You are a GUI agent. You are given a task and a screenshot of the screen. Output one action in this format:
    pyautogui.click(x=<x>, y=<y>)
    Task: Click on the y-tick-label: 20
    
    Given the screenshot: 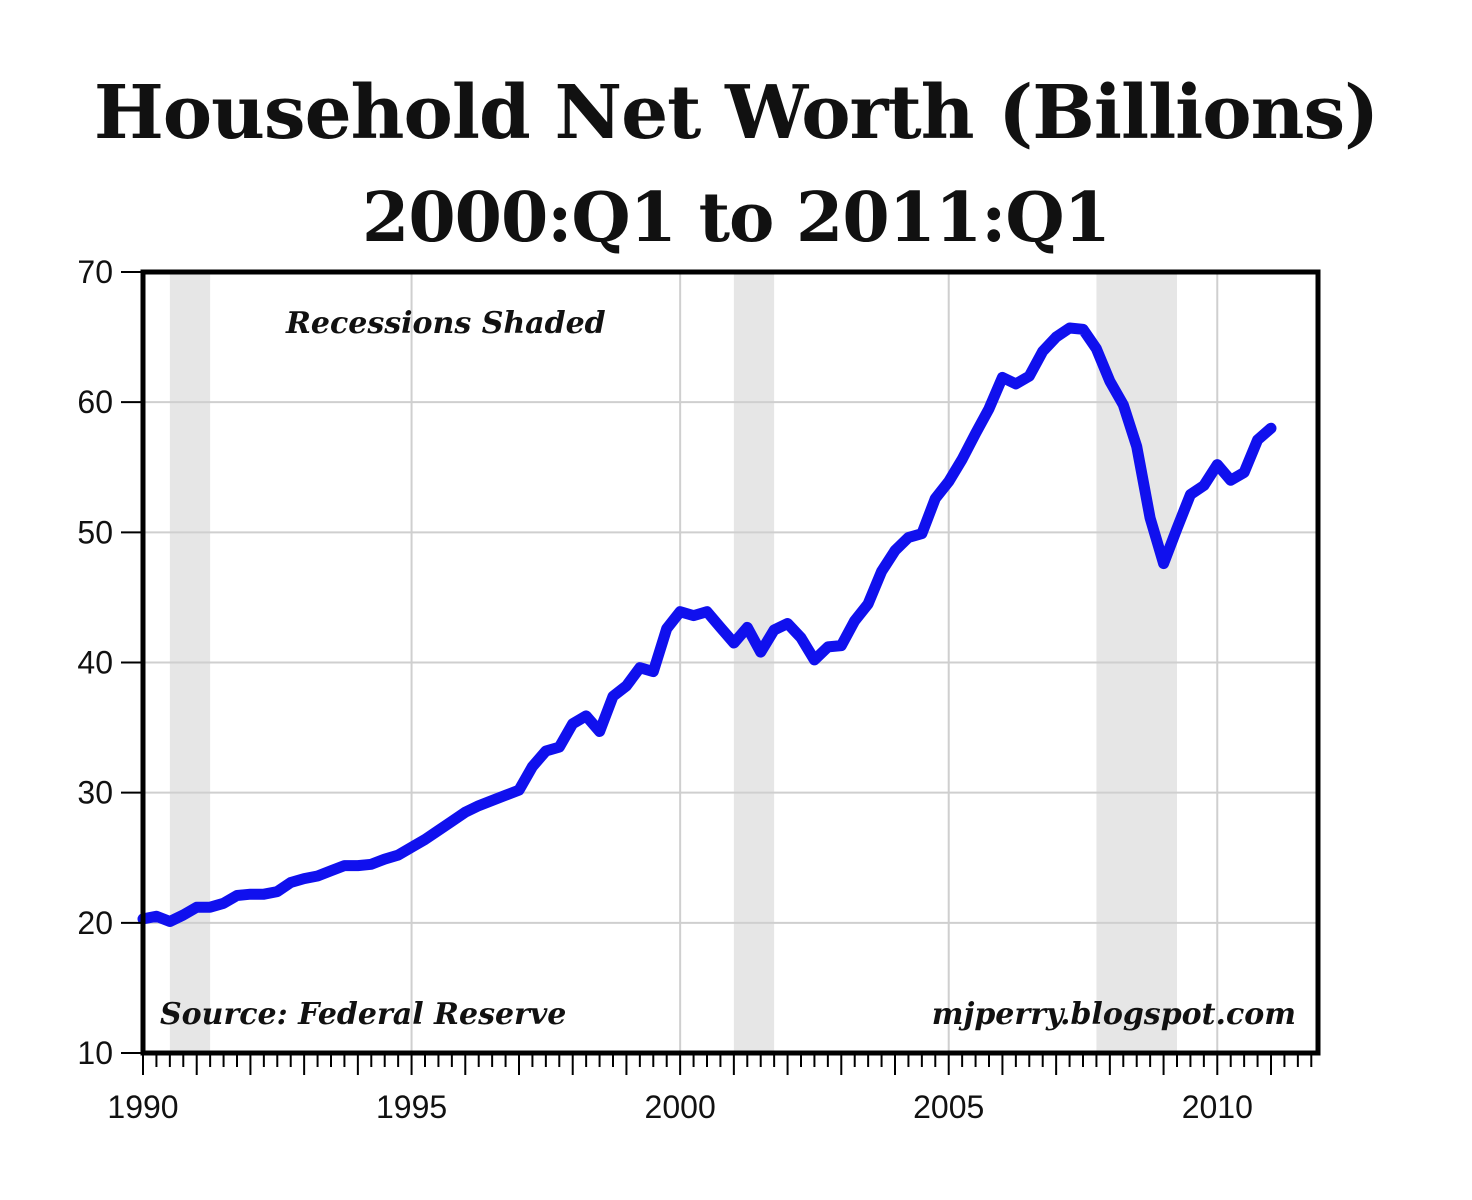 What is the action you would take?
    pyautogui.click(x=95, y=923)
    